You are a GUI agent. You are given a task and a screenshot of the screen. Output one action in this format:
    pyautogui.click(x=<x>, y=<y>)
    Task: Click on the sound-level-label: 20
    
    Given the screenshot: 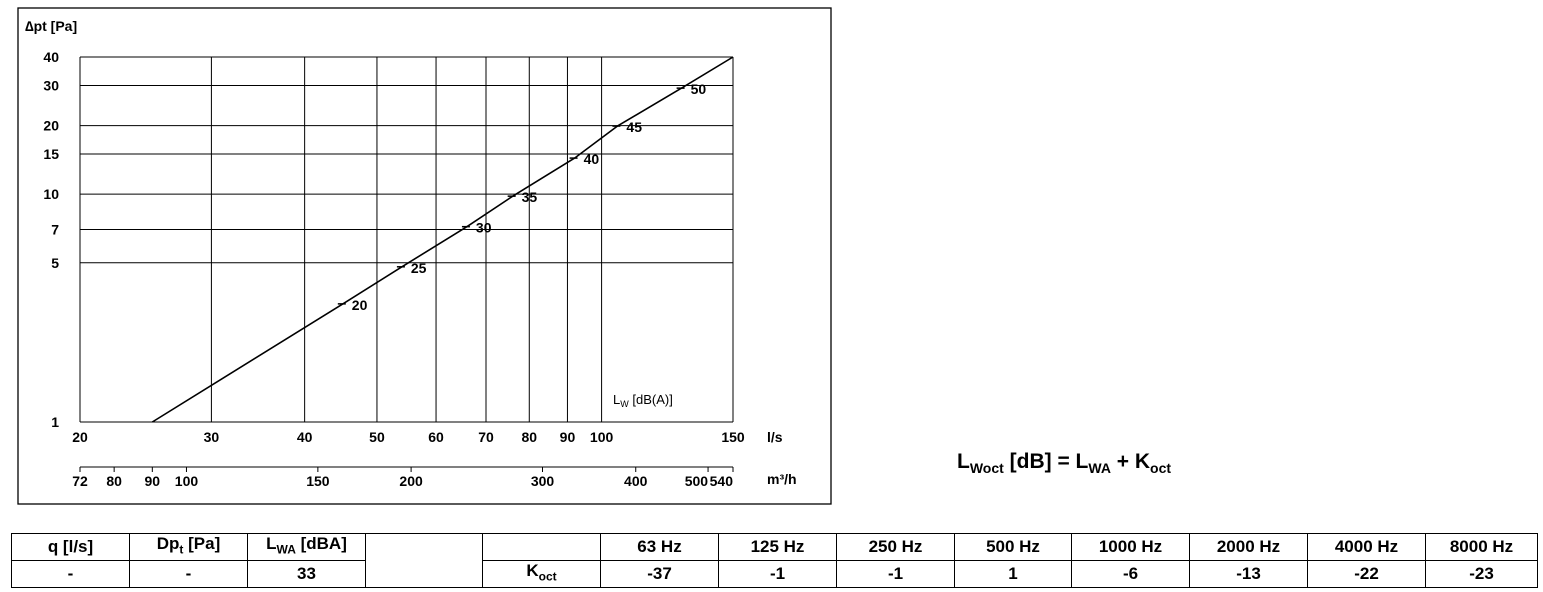 What is the action you would take?
    pyautogui.click(x=360, y=305)
    